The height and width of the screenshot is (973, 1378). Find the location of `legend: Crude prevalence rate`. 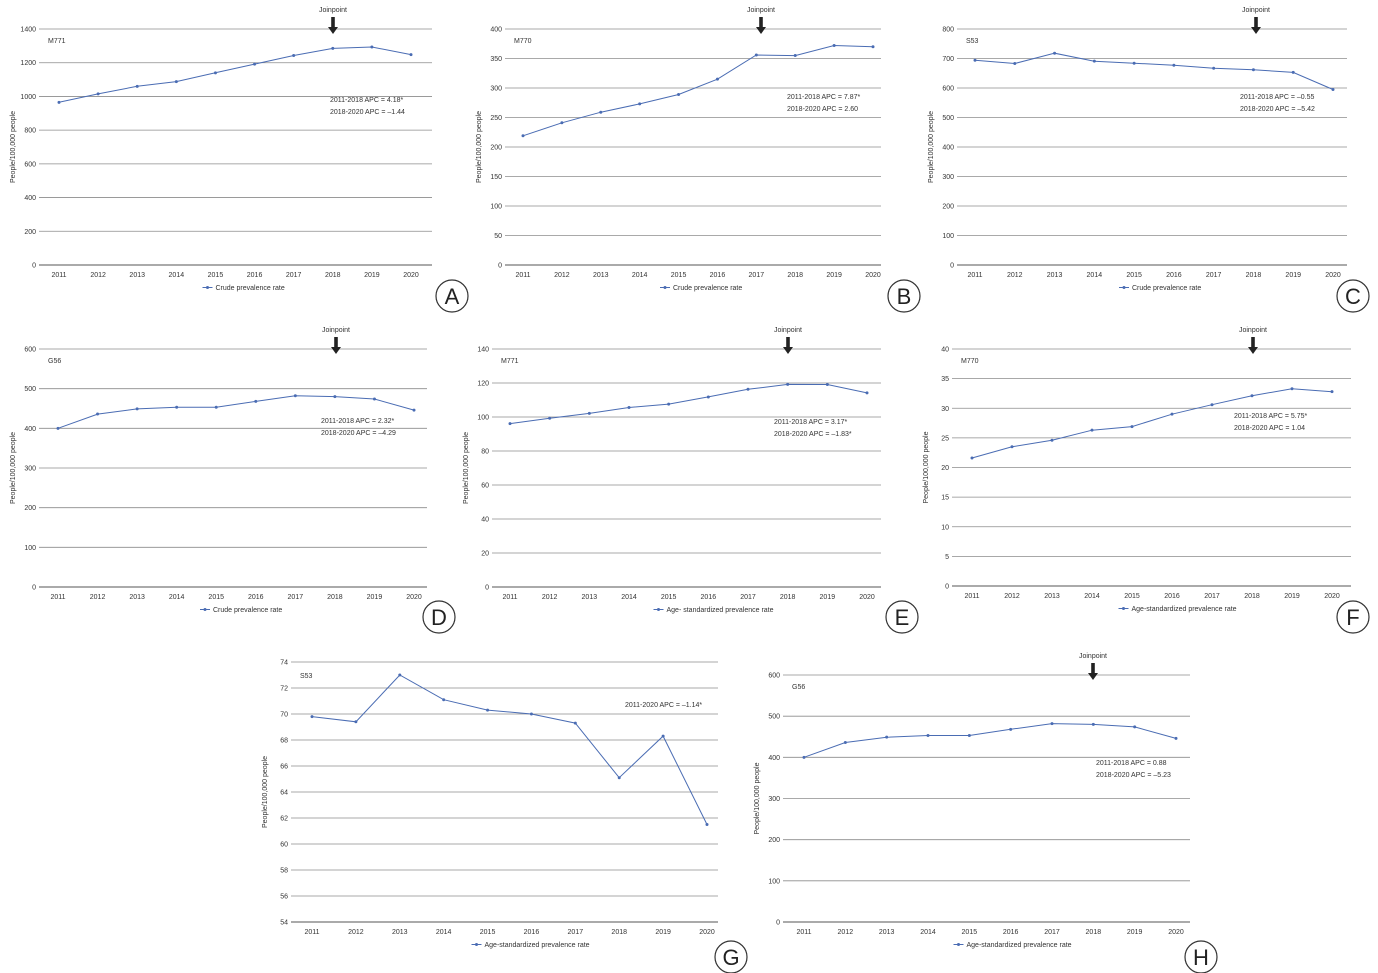

legend: Crude prevalence rate is located at coordinates (243, 288).